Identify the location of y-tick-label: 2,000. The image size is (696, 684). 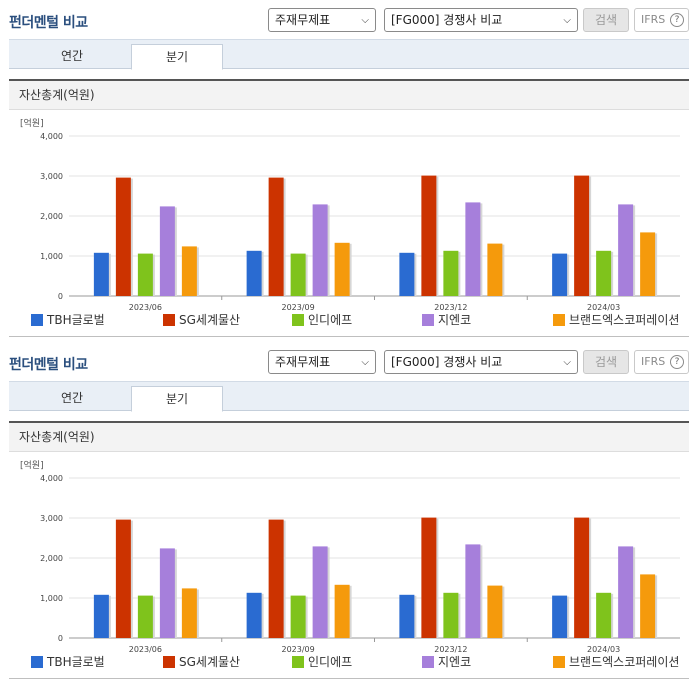
(51, 216).